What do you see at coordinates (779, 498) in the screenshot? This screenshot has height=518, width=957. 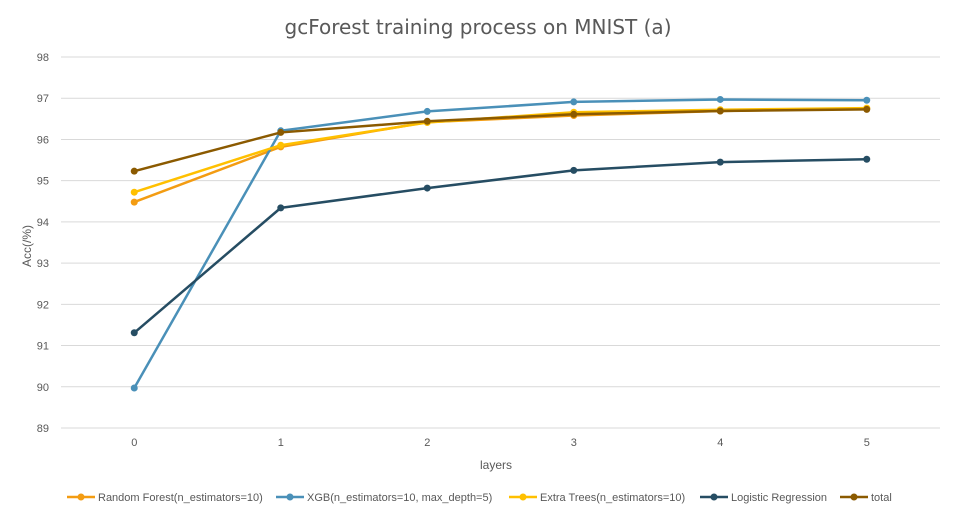 I see `legend-label: Logistic Regression` at bounding box center [779, 498].